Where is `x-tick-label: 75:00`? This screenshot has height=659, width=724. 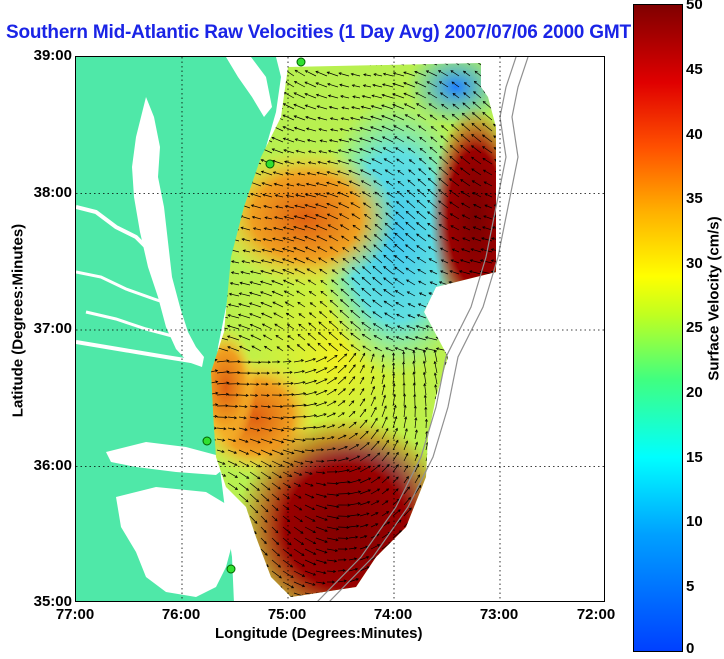
x-tick-label: 75:00 is located at coordinates (287, 614).